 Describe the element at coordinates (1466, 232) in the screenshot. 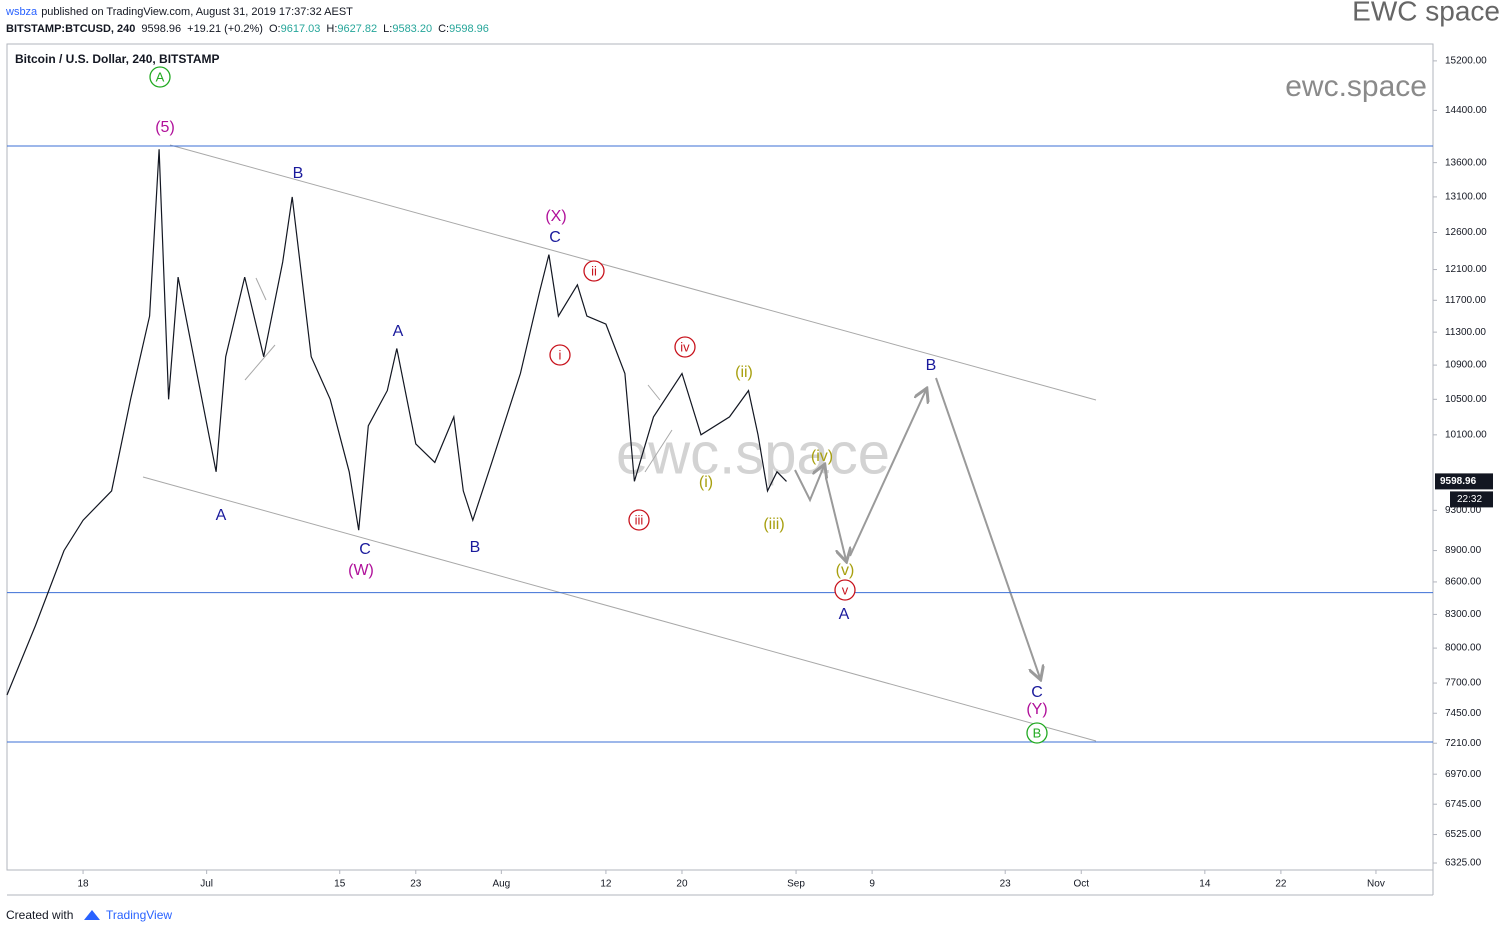

I see `y-tick-label: 12600.00` at that location.